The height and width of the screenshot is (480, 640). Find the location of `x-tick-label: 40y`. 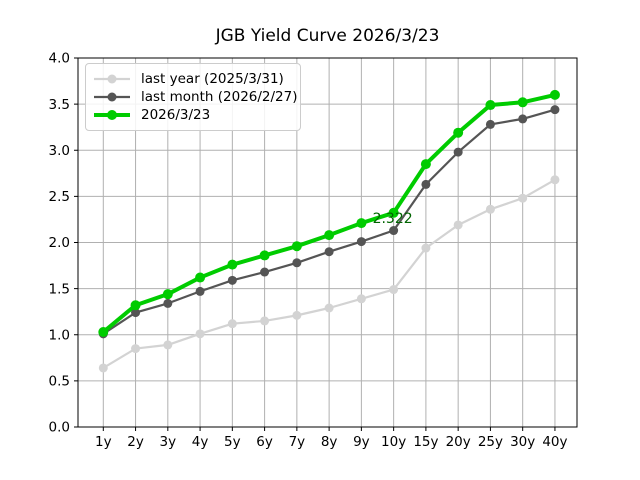

x-tick-label: 40y is located at coordinates (554, 442).